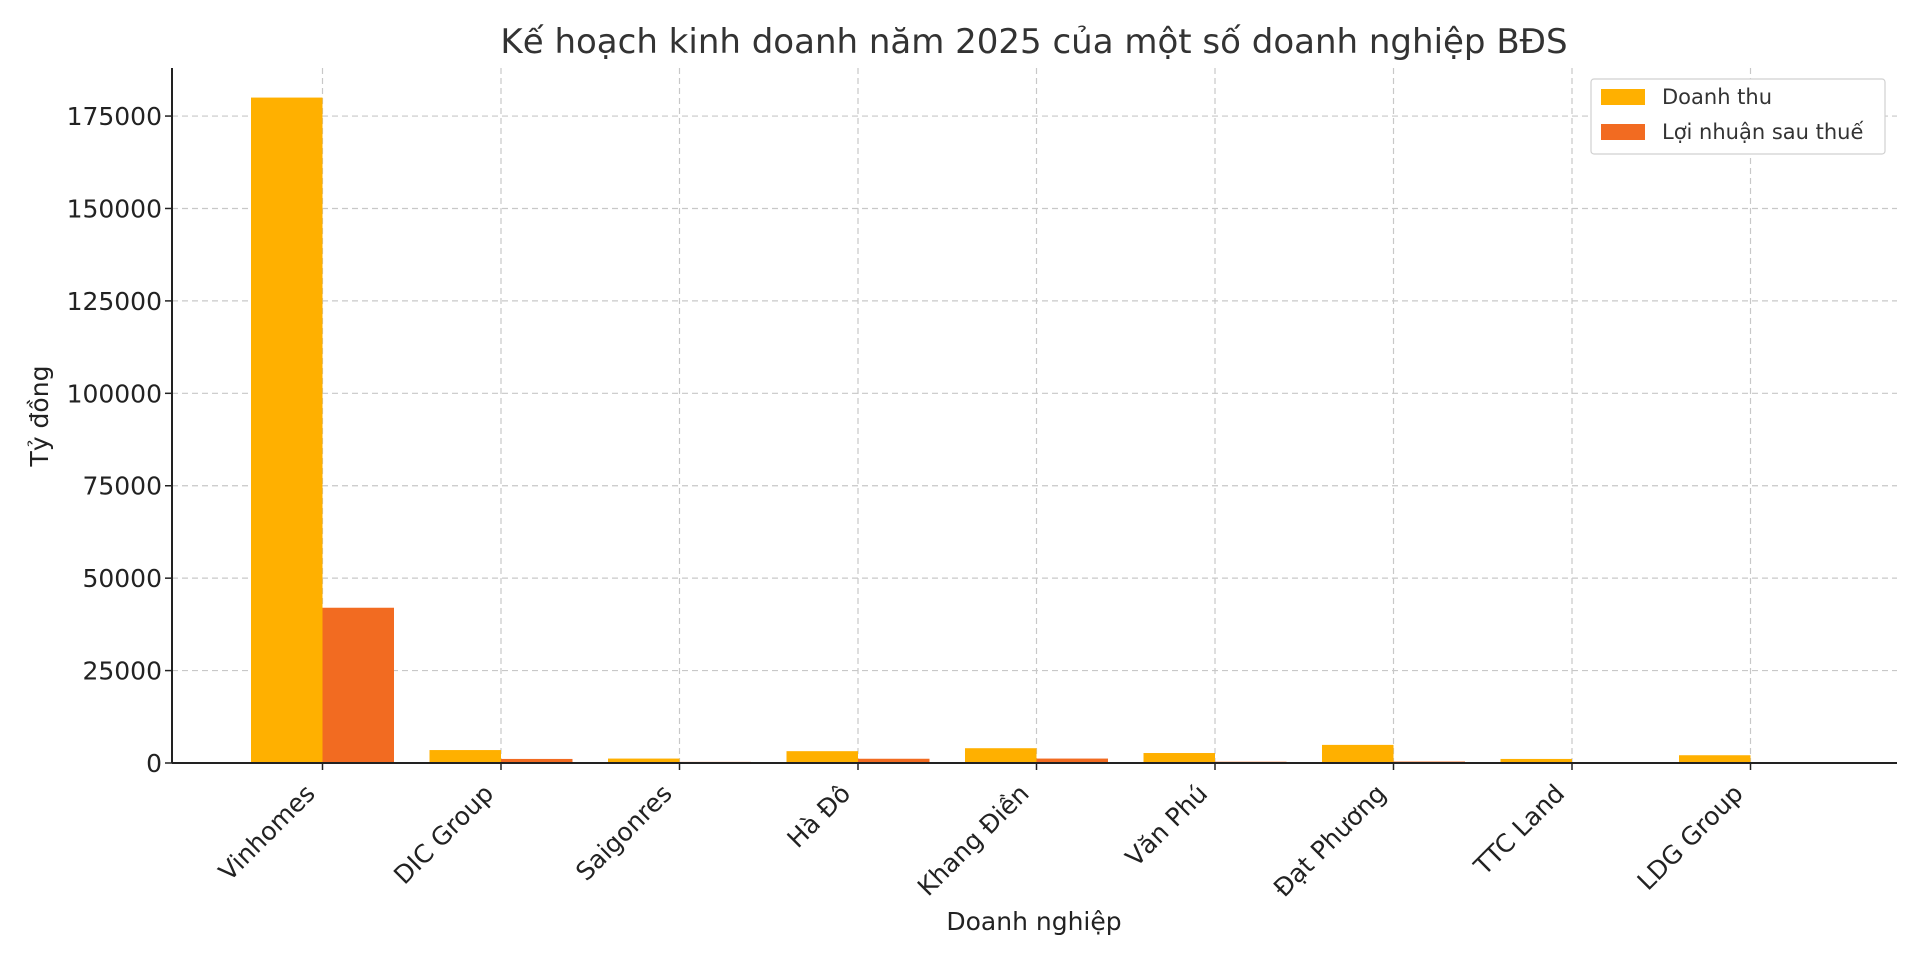 This screenshot has width=1920, height=960. Describe the element at coordinates (267, 833) in the screenshot. I see `x-tick-label: Vinhomes` at that location.